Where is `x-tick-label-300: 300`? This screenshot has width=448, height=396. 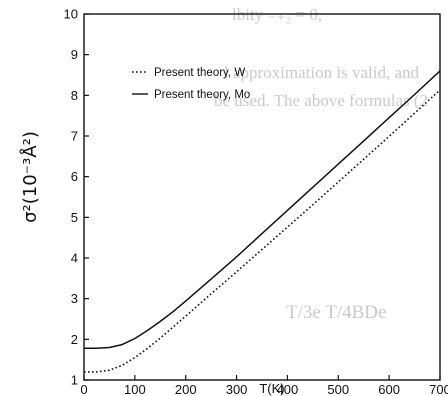
x-tick-label-300: 300 is located at coordinates (237, 389).